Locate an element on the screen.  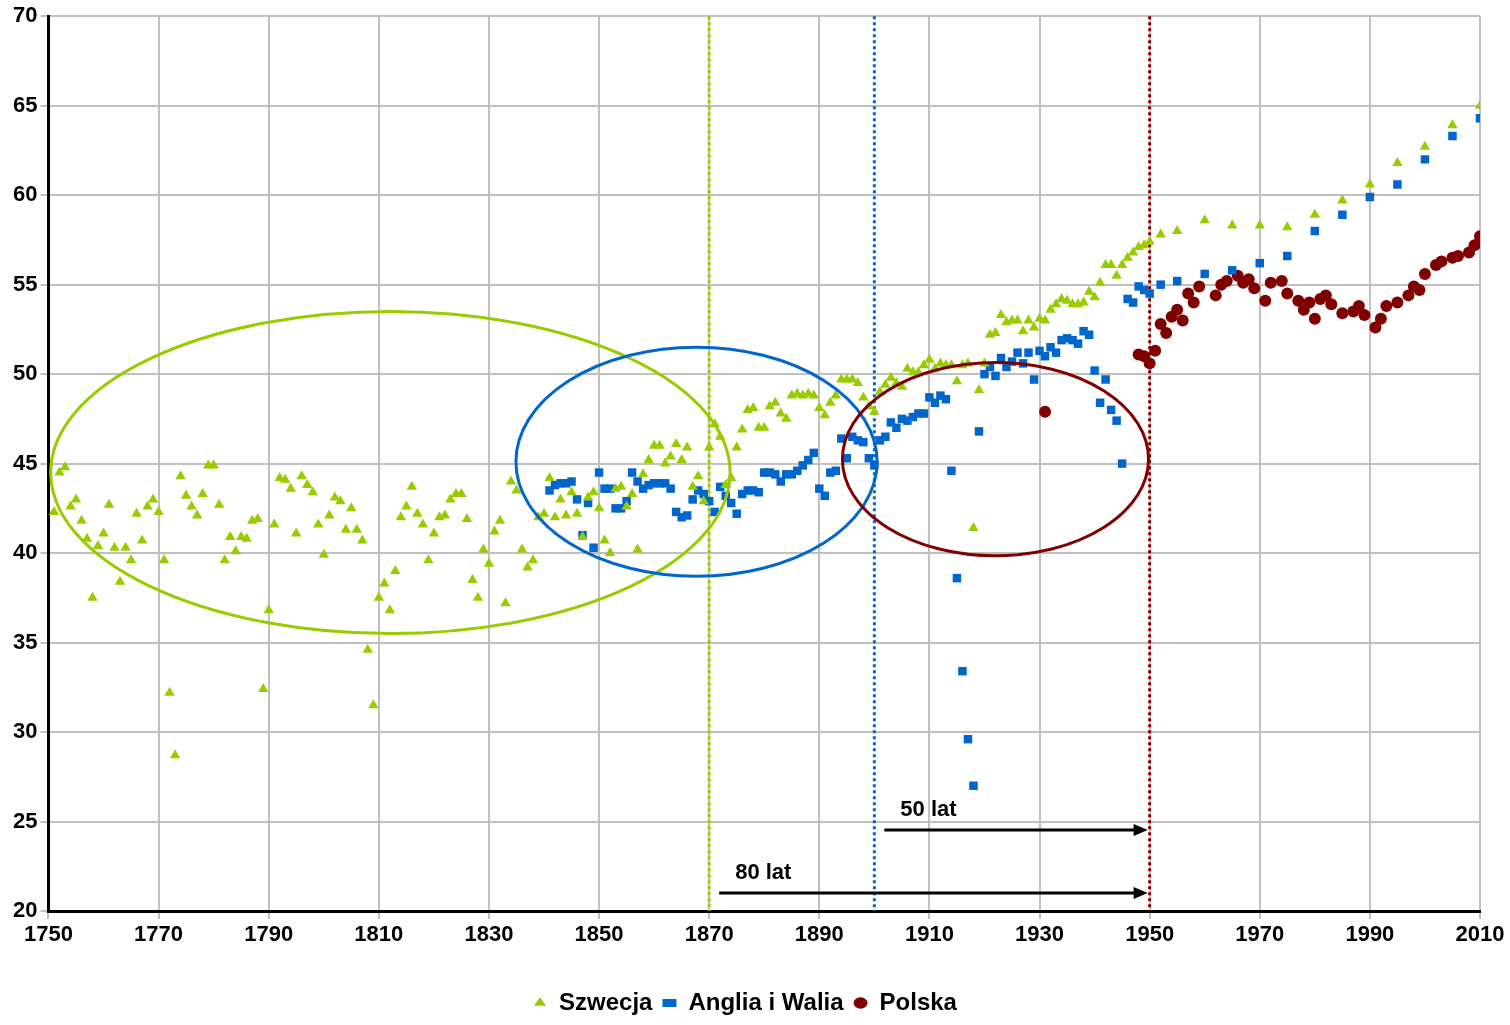
y-tick-label: 25 is located at coordinates (25, 820).